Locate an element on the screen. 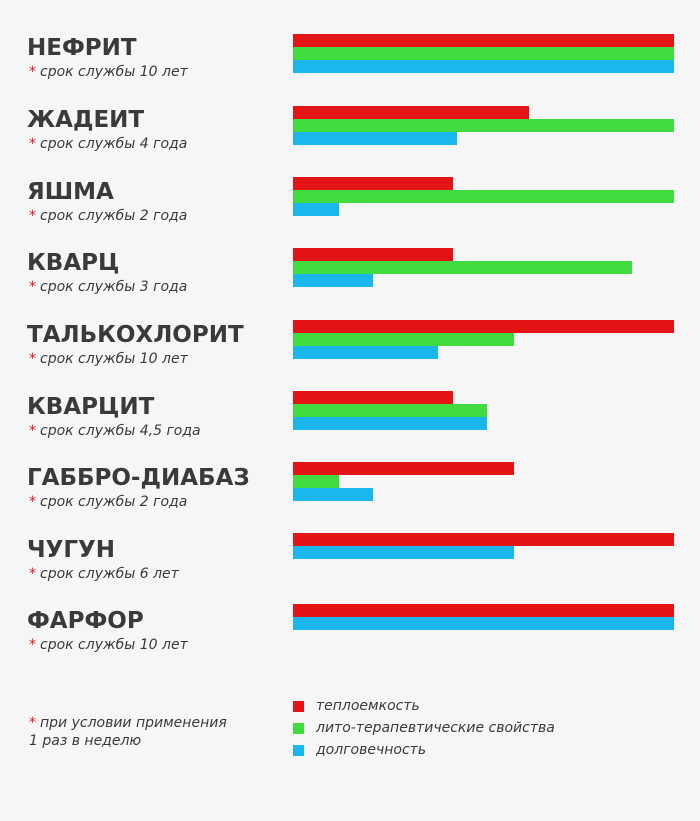 The image size is (700, 821). footnote: * при условии применения 1 раз в неделю is located at coordinates (139, 732).